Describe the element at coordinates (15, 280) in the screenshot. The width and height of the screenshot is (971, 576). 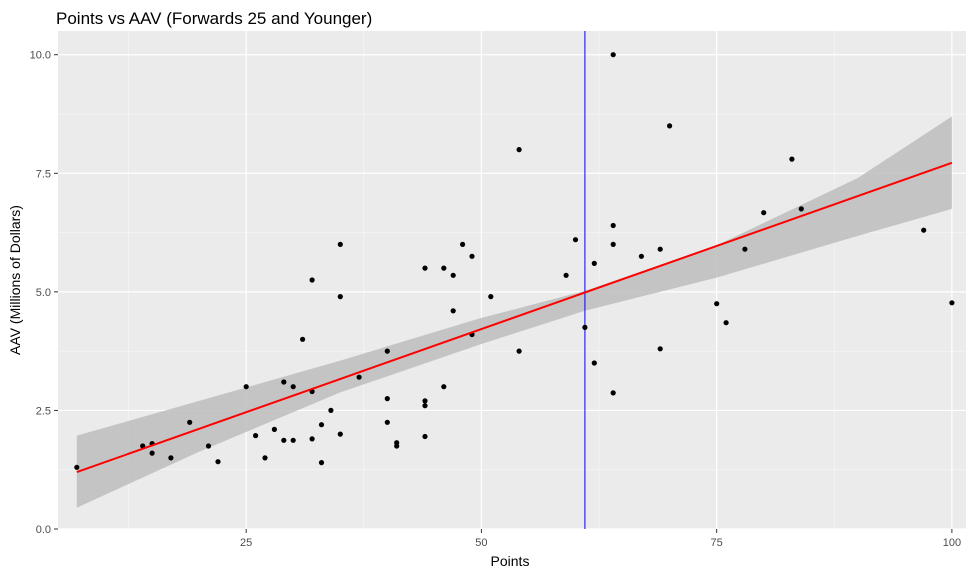
I see `y-axis-title: AAV (Millions of Dollars)` at that location.